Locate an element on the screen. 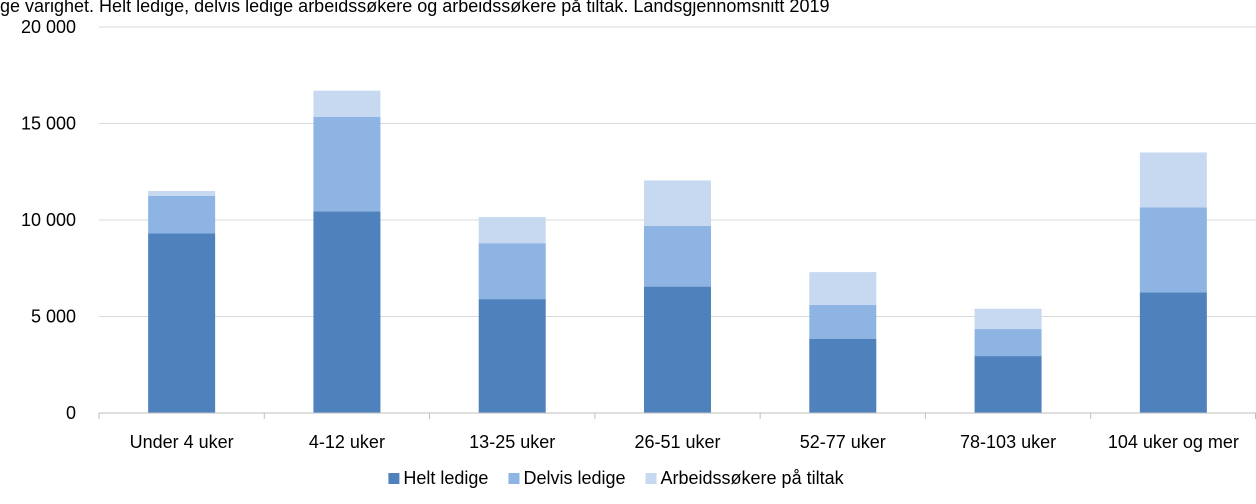 The image size is (1256, 504). x-category-label: 104 uker og mer is located at coordinates (1173, 442).